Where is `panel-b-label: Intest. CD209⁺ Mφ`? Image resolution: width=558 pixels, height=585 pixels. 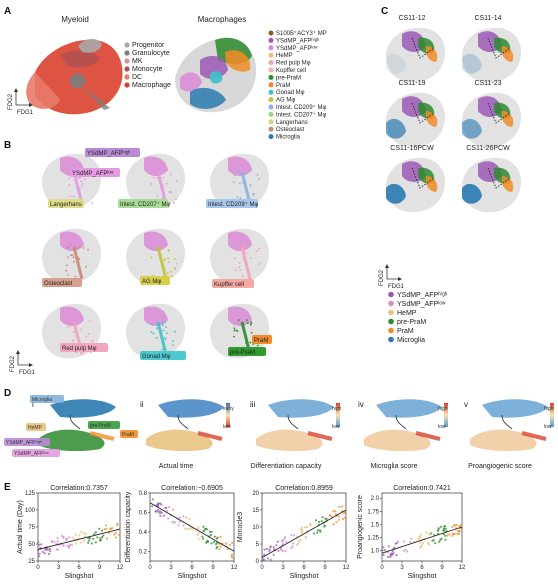 panel-b-label: Intest. CD209⁺ Mφ is located at coordinates (233, 204).